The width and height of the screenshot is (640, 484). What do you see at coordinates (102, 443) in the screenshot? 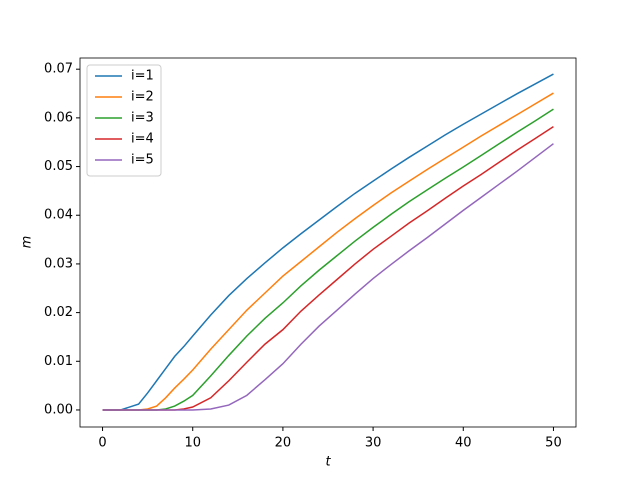
I see `x-tick-label: 0` at bounding box center [102, 443].